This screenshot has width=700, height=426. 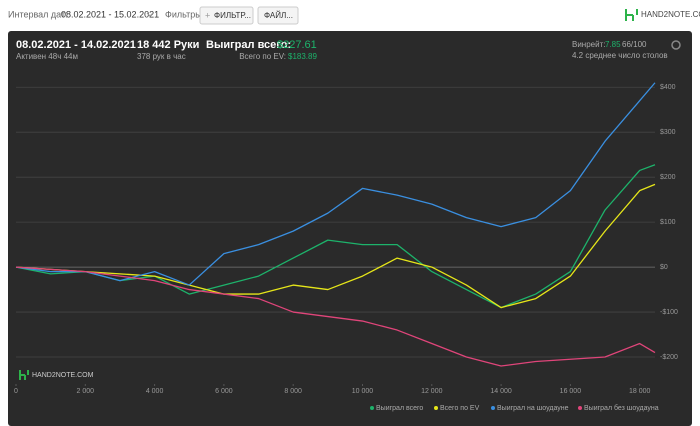 I want to click on y-tick-label: $300, so click(x=668, y=132).